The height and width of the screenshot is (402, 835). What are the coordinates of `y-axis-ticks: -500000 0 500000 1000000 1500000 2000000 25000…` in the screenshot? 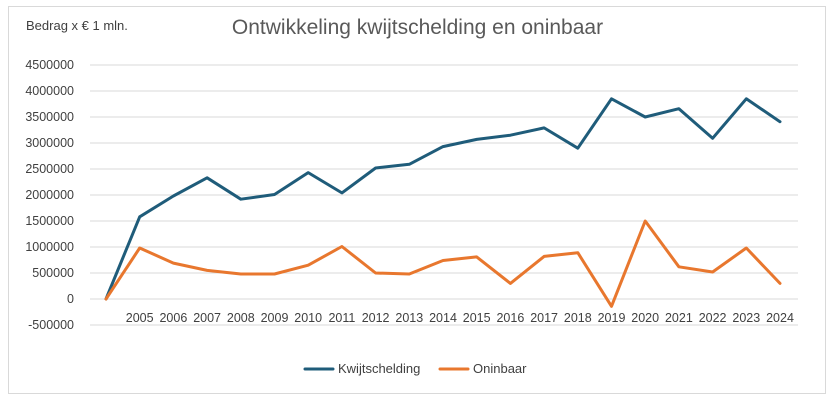 It's located at (49, 195).